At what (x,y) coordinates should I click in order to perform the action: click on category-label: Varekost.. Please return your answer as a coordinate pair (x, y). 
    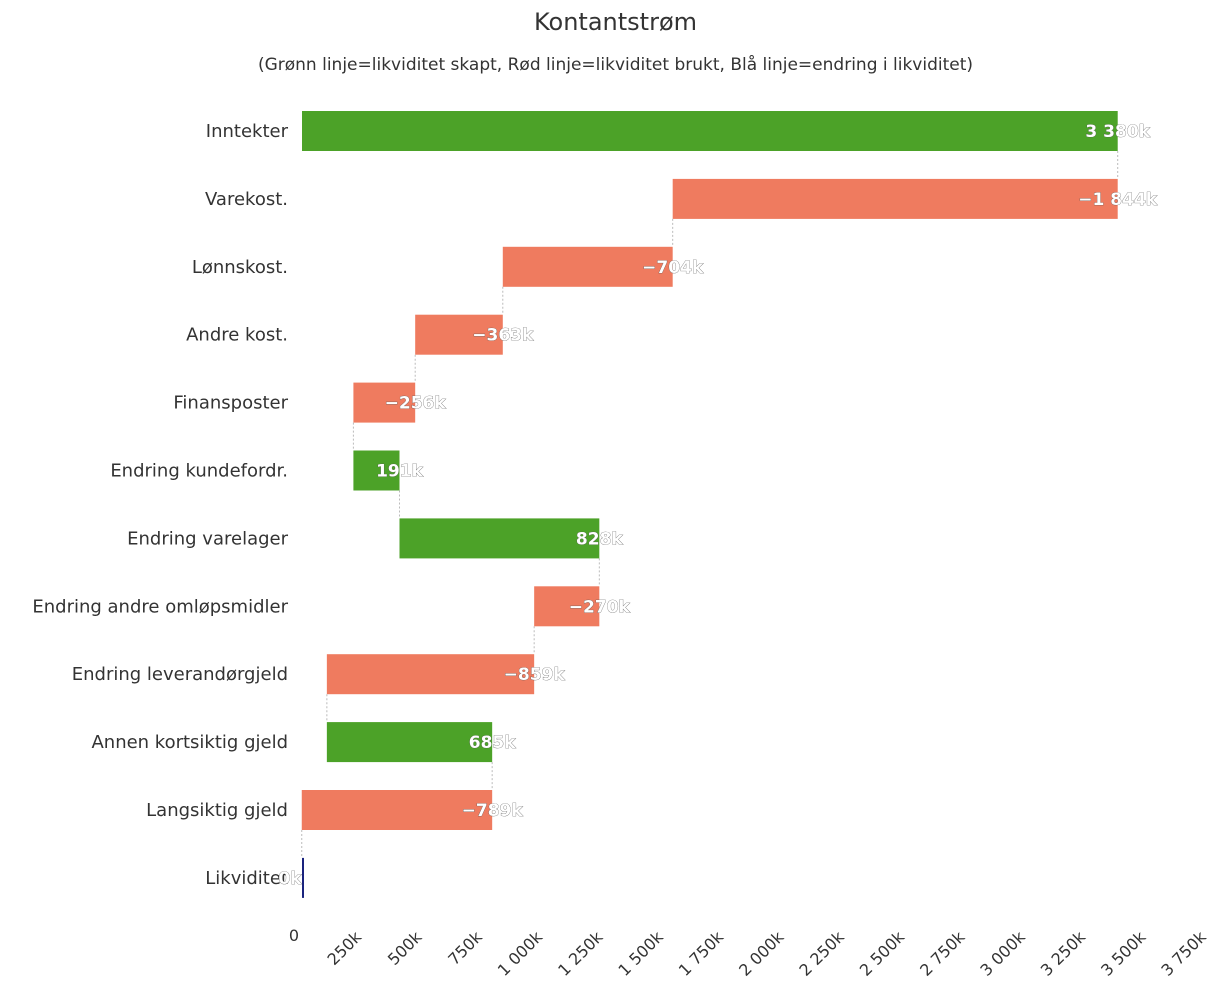
    Looking at the image, I should click on (246, 199).